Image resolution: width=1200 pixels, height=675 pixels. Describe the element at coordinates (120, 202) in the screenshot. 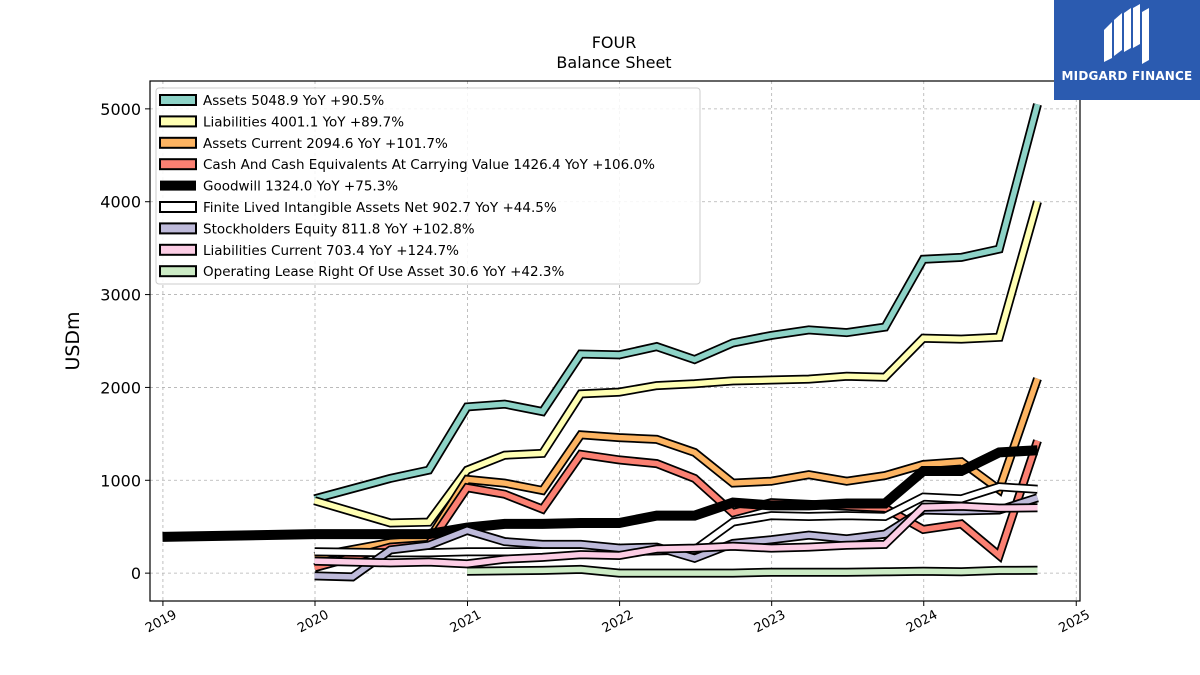

I see `y-tick-label: 4000` at that location.